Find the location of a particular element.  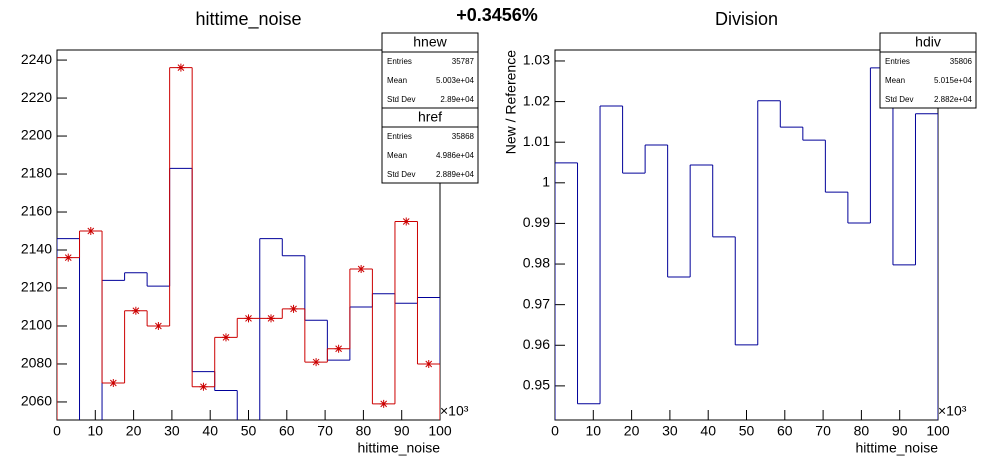

y-tick-label: 2220 is located at coordinates (36, 97).